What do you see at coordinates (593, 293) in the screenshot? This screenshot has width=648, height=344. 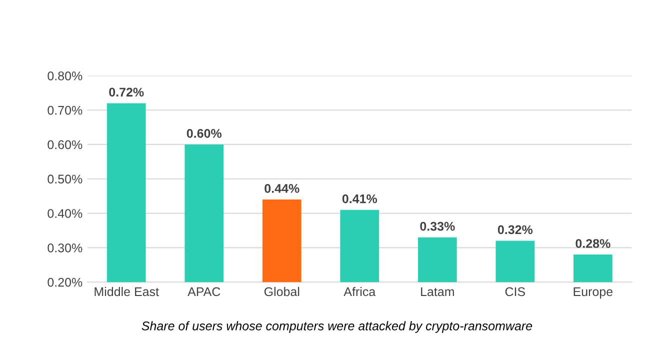 I see `x-tick-label: Europe` at bounding box center [593, 293].